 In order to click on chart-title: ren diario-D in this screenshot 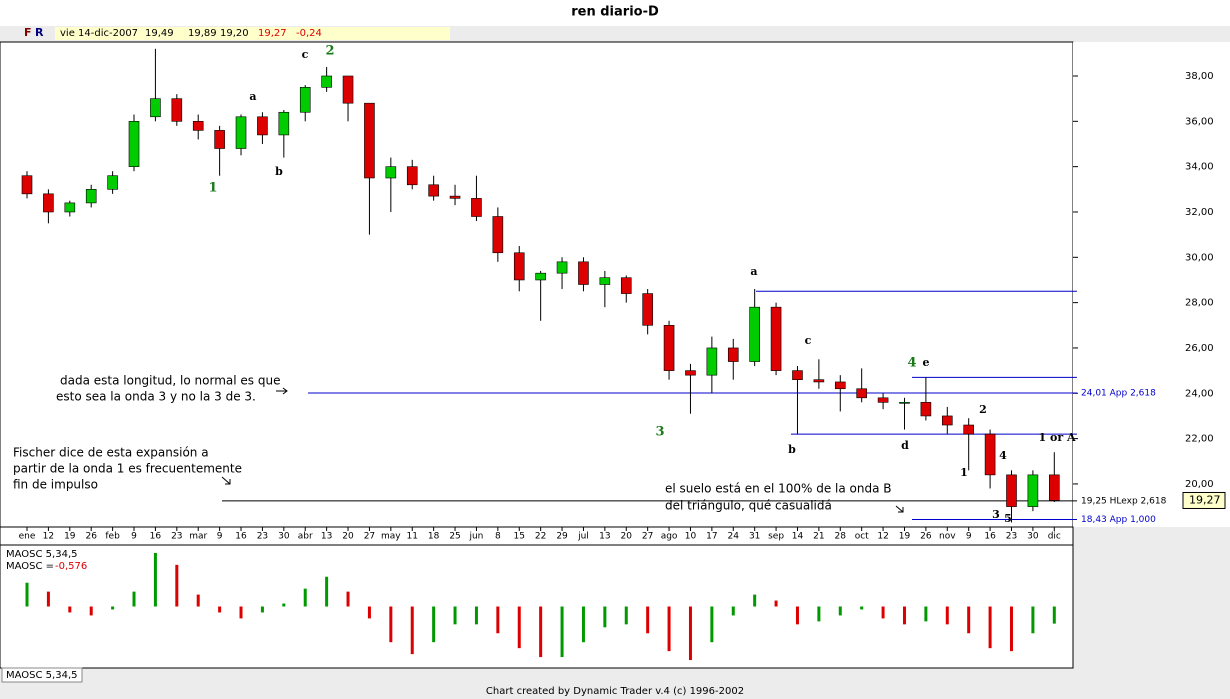, I will do `click(615, 12)`.